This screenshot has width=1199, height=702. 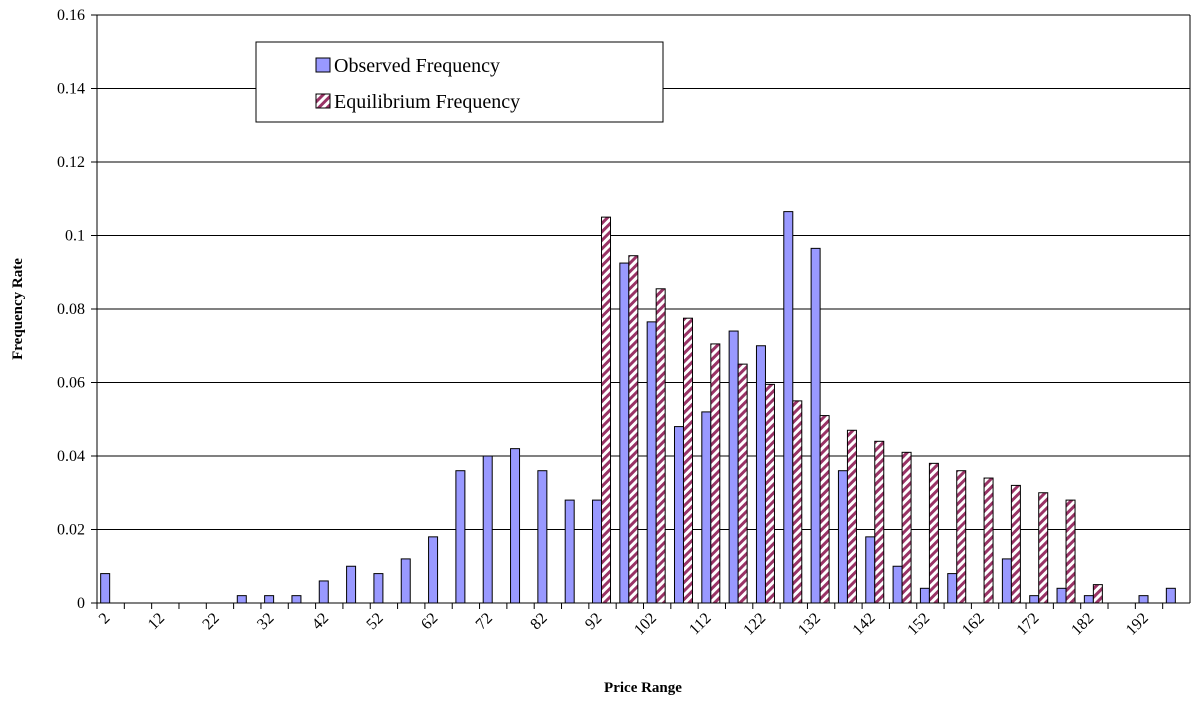 I want to click on y-tick-label: 0.08, so click(x=71, y=309).